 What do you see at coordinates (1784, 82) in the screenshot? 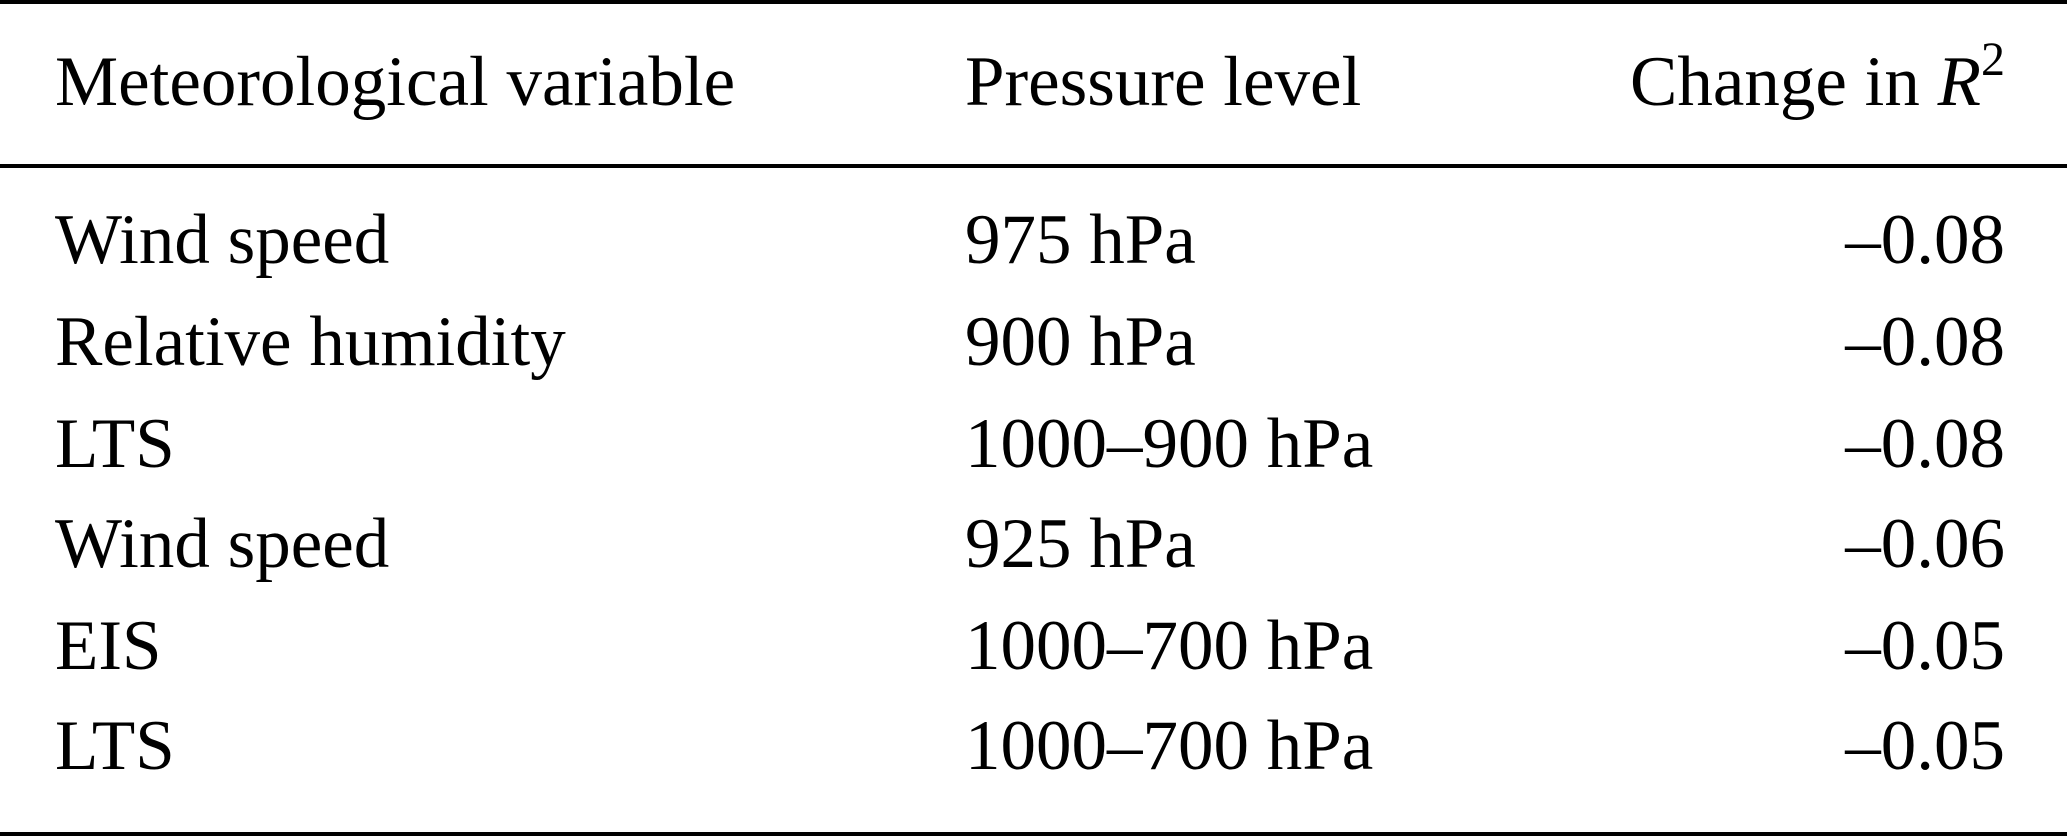
I see `header-change-prefix: Change in` at bounding box center [1784, 82].